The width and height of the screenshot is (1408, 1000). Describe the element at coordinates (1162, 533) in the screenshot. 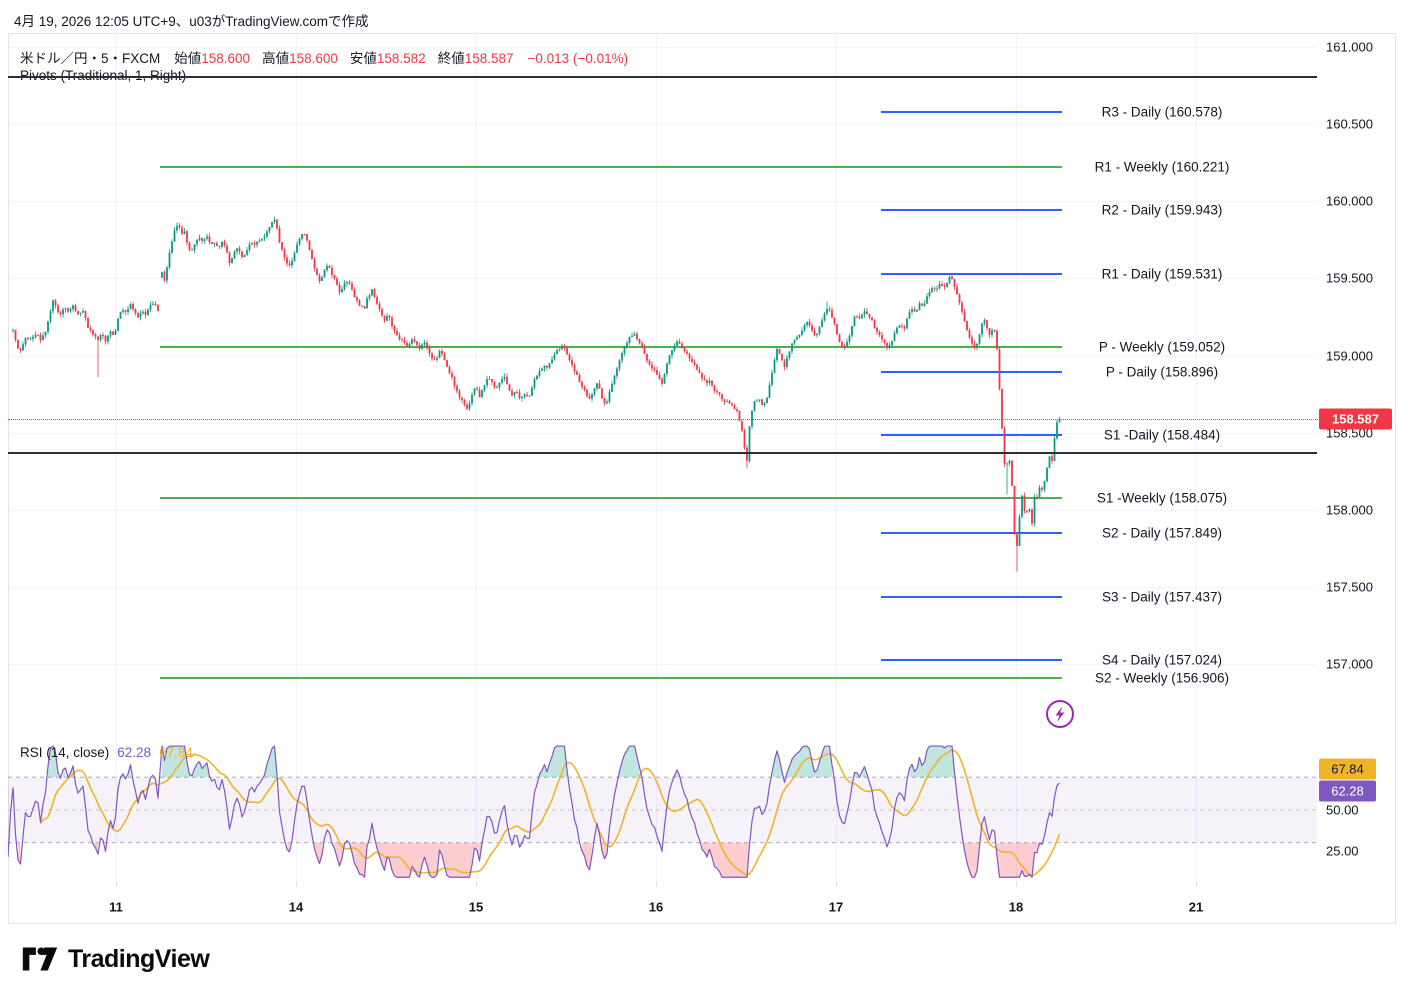

I see `pivot-label: S2 - Daily (157.849)` at that location.